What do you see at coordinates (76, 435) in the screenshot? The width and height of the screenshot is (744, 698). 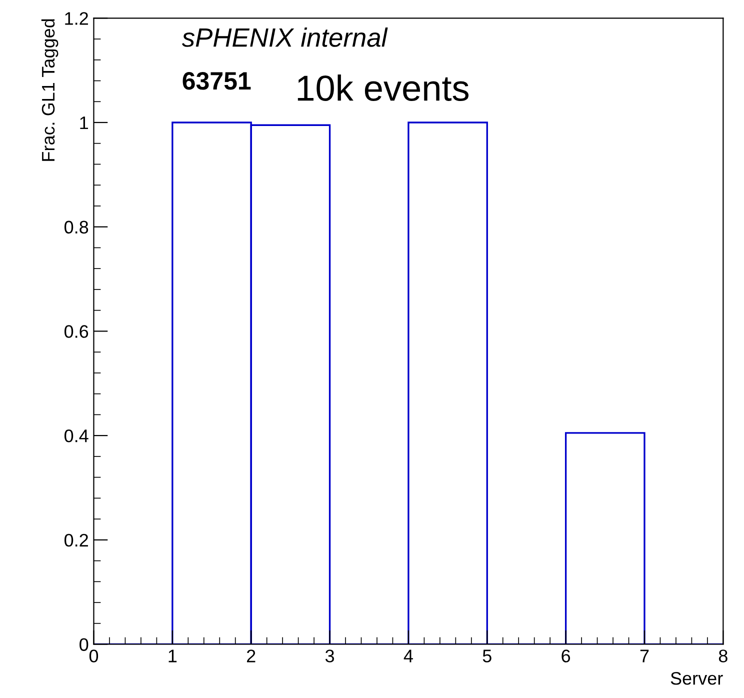 I see `y-tick-label: 0.4` at bounding box center [76, 435].